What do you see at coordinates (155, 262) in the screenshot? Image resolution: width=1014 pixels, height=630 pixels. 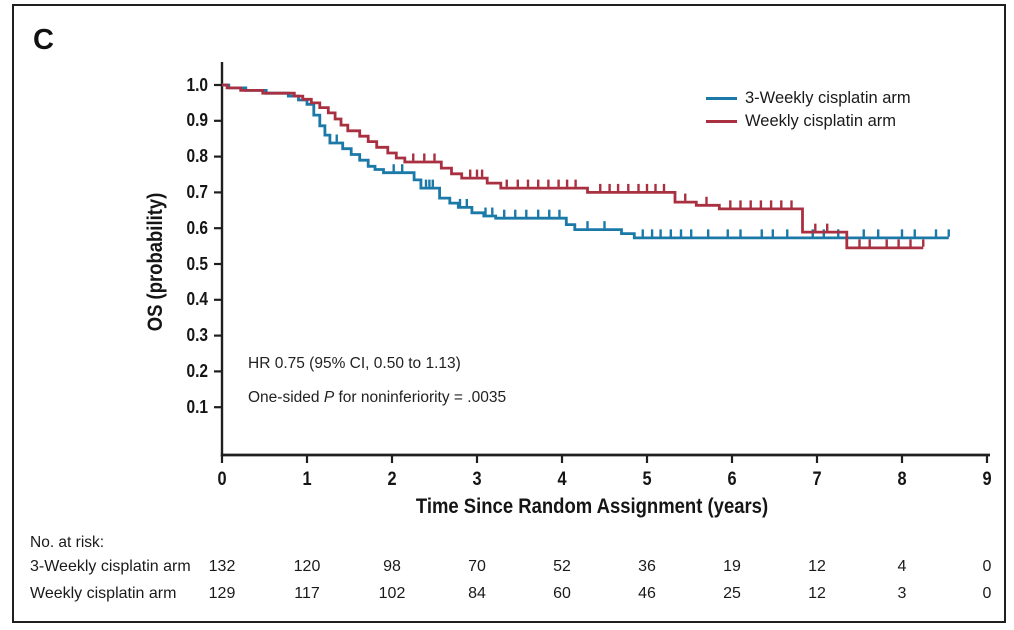 I see `y-axis-title: OS (probability)` at bounding box center [155, 262].